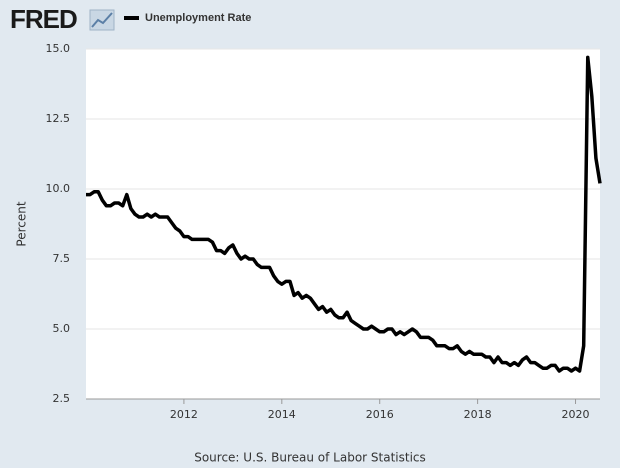 The image size is (620, 468). Describe the element at coordinates (310, 458) in the screenshot. I see `source: Source: U.S. Bureau of Labor Statistics` at that location.